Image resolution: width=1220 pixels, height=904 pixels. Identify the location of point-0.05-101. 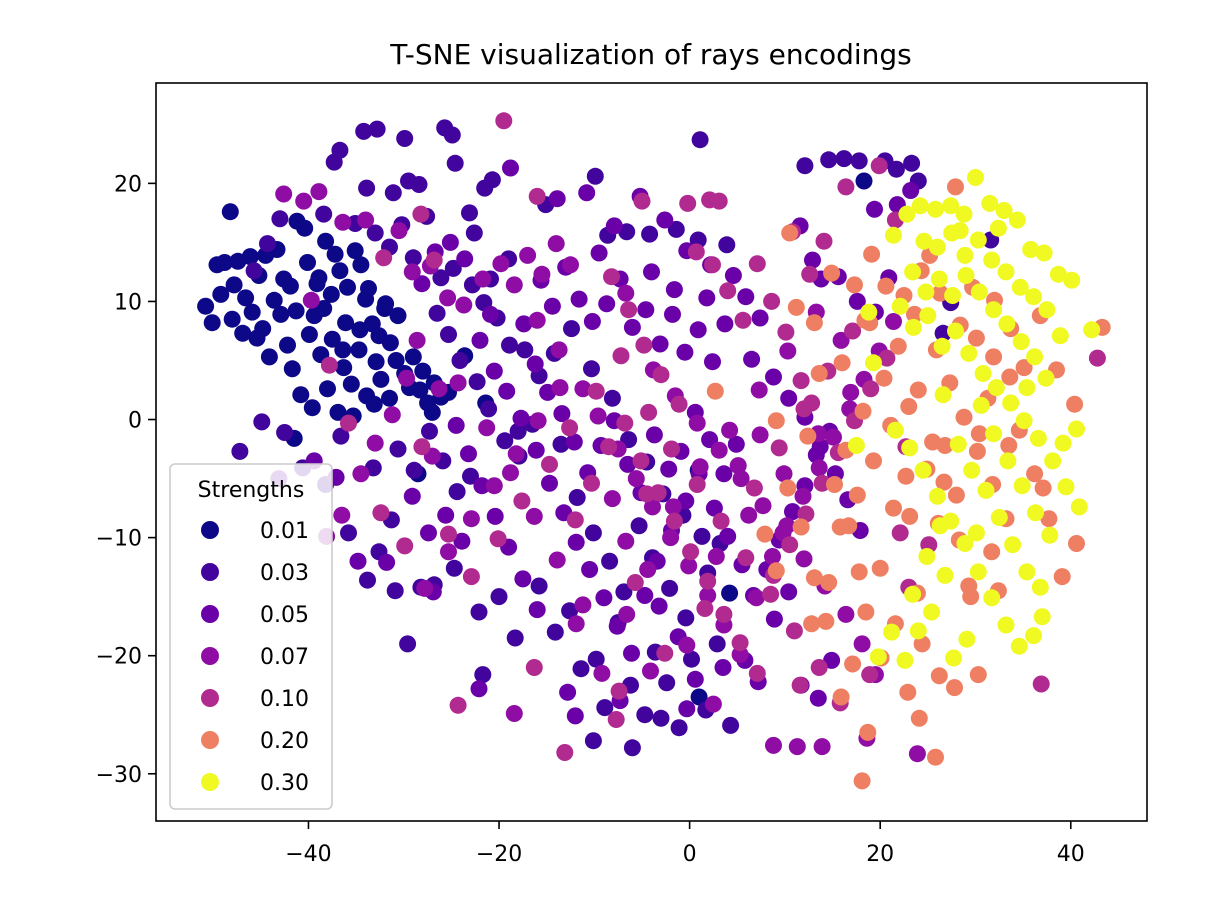
(707, 298).